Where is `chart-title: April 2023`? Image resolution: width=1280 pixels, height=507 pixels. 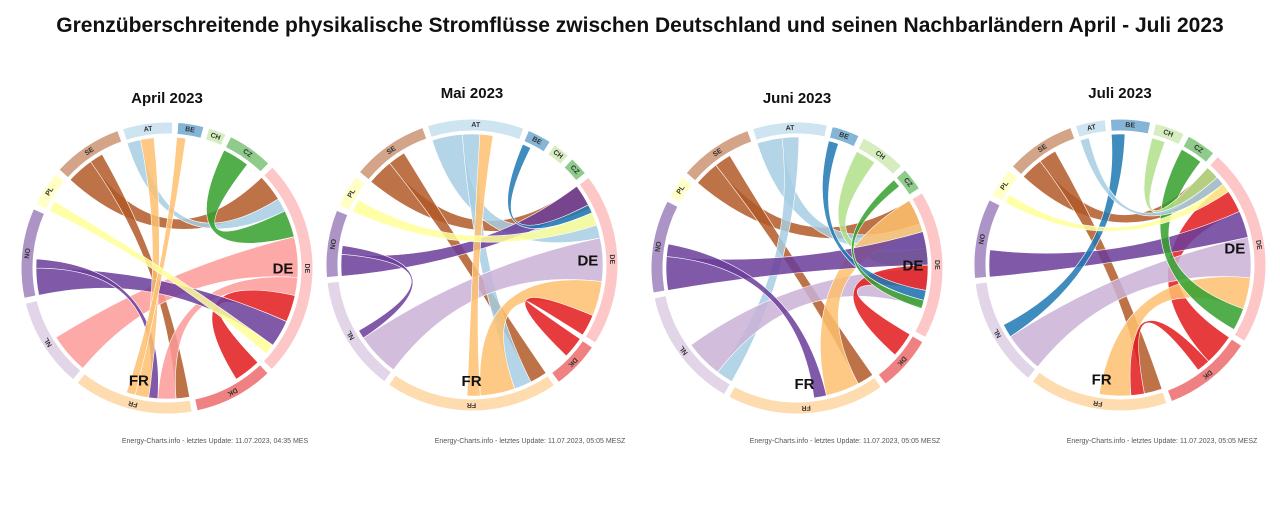
chart-title: April 2023 is located at coordinates (167, 98).